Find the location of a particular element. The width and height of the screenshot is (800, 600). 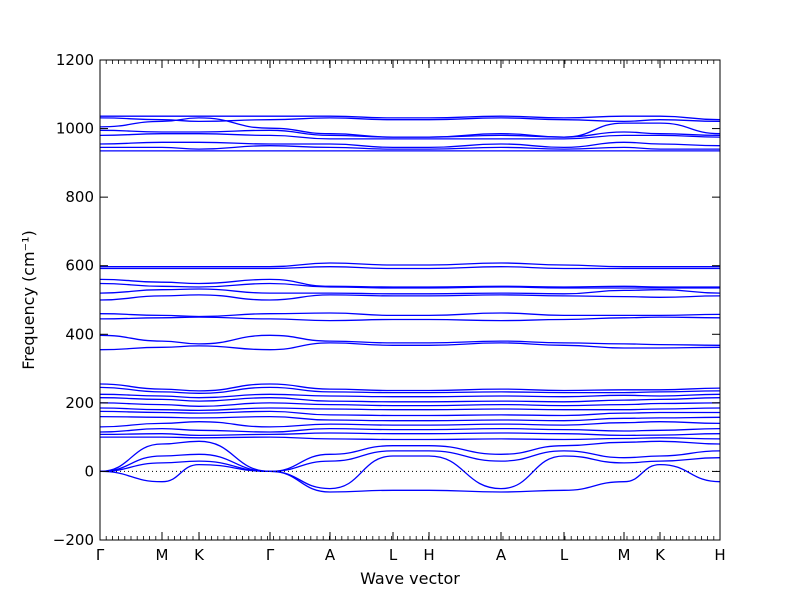

y-axis-label: Frequency (cm⁻¹) is located at coordinates (28, 299).